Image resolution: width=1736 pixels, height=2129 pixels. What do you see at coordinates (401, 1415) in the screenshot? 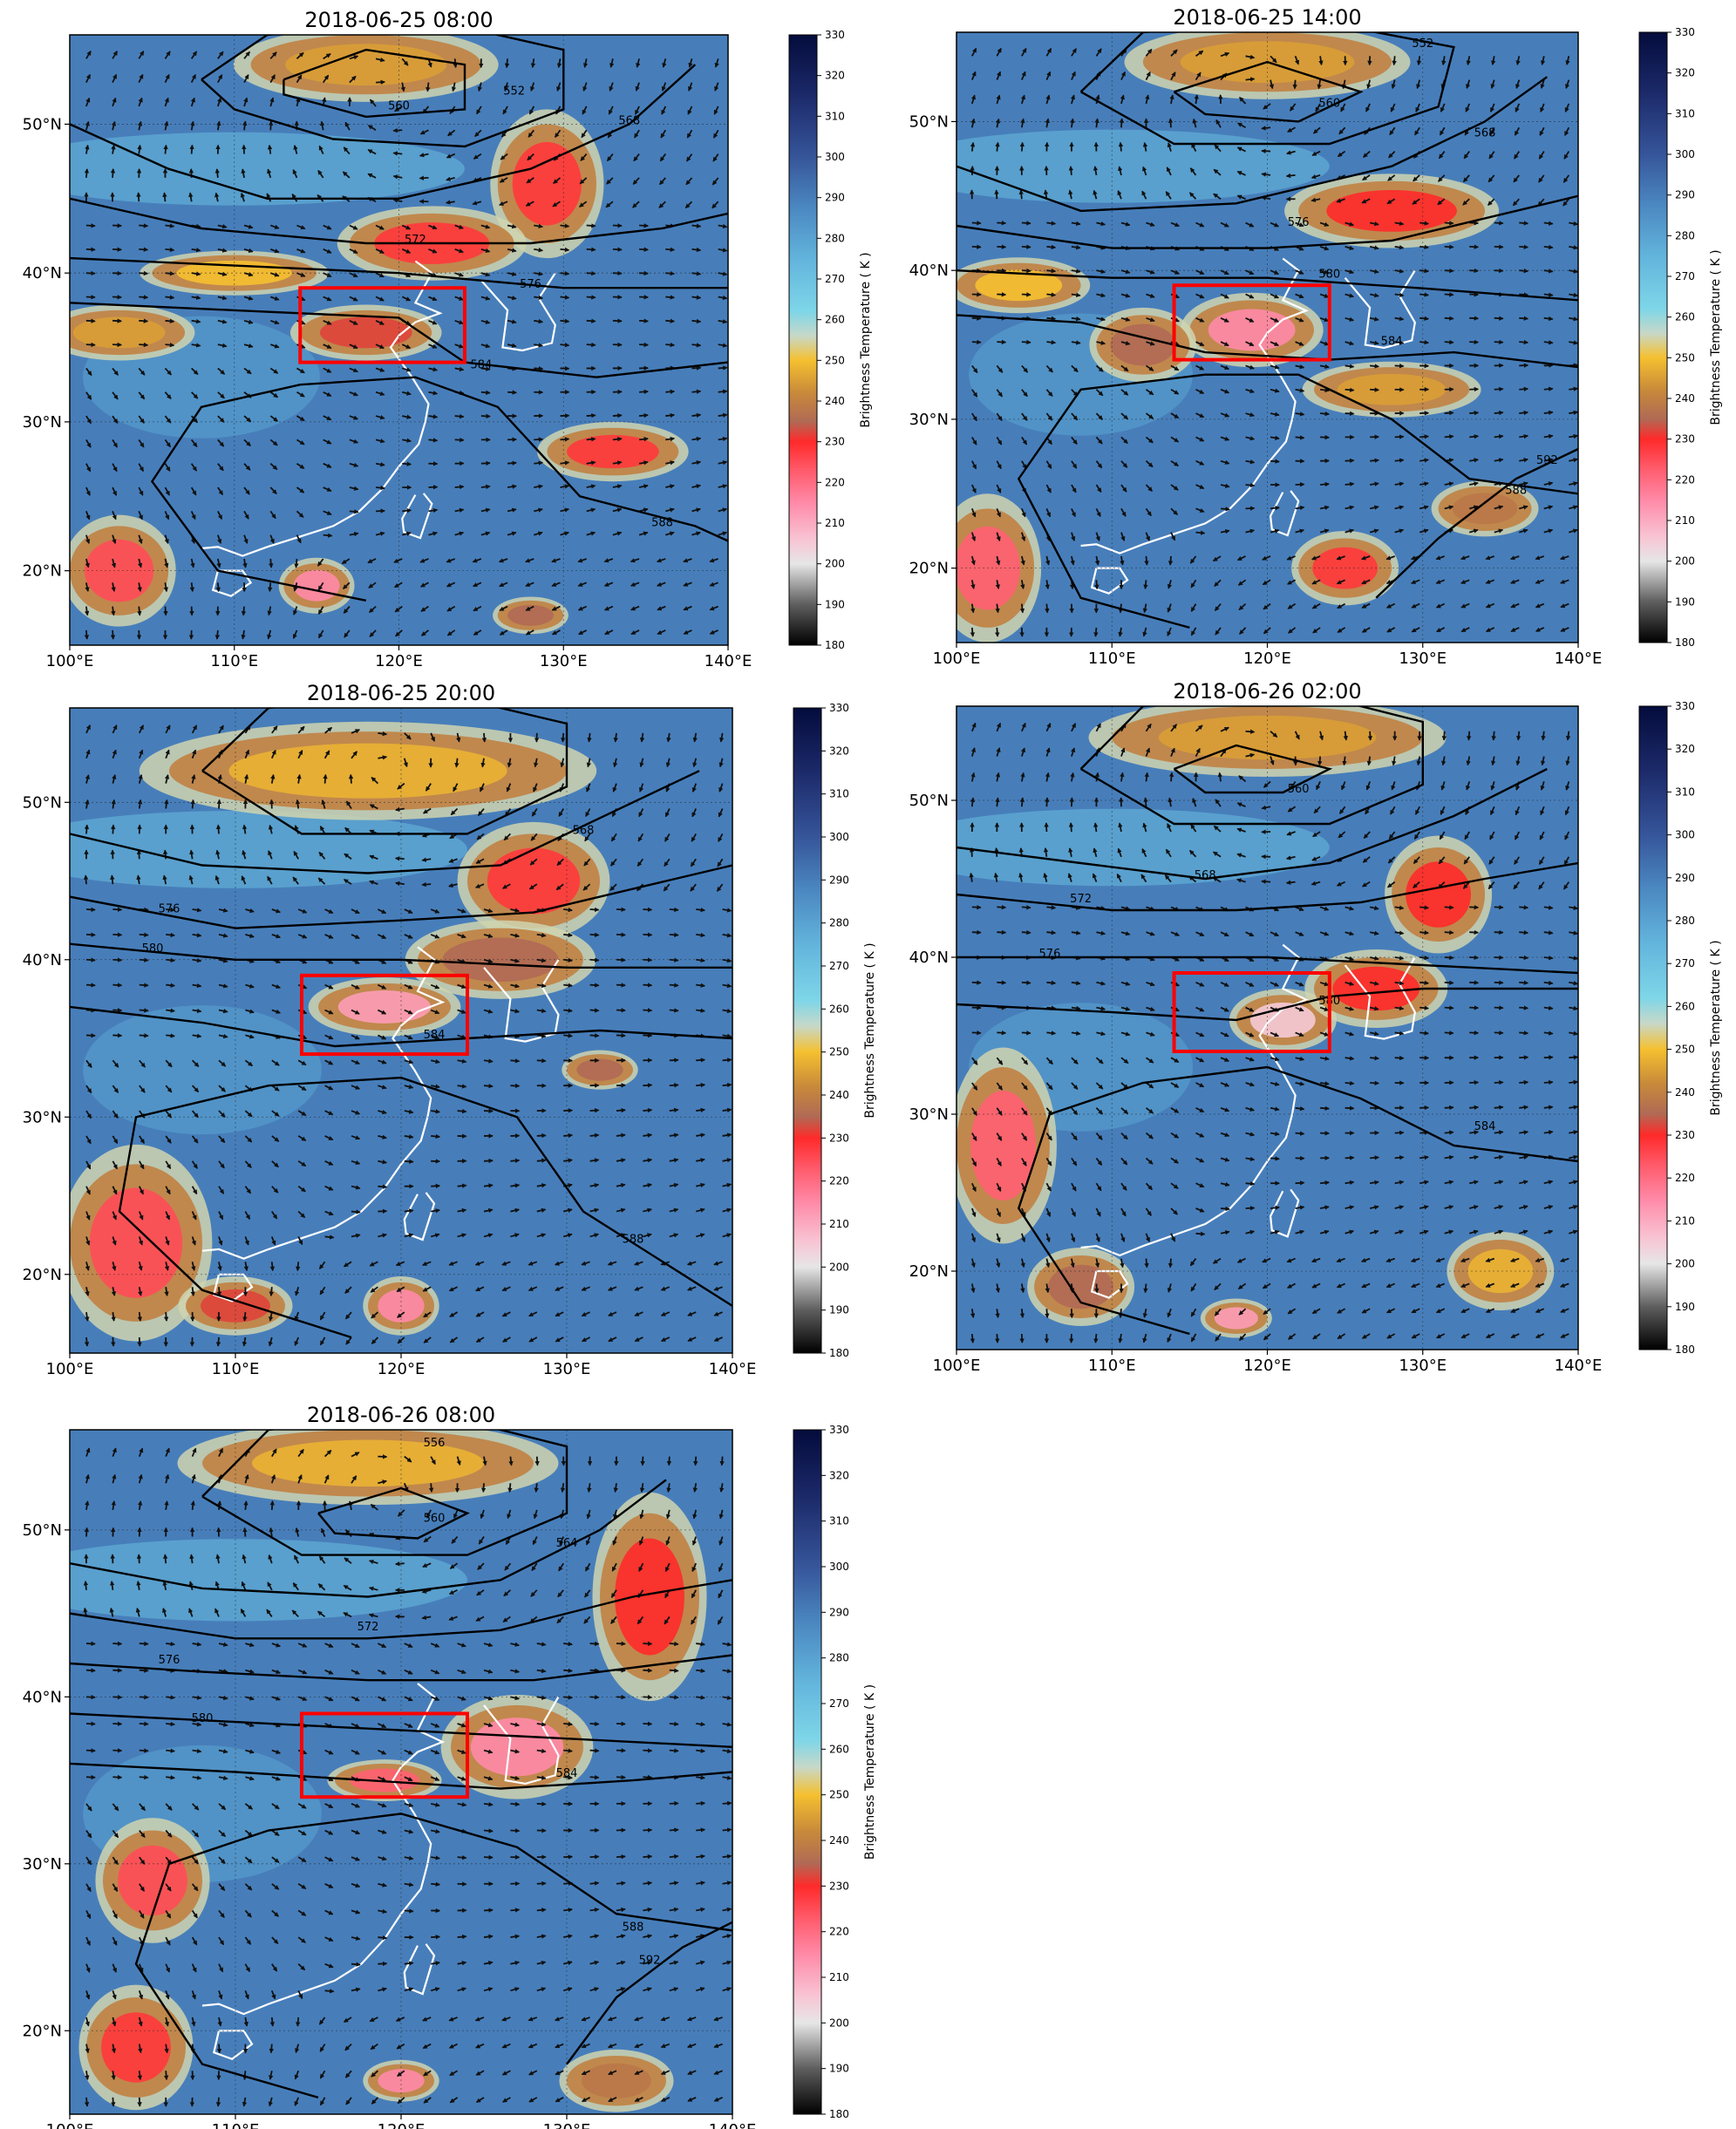
I see `panel-title: 2018-06-26 08:00` at bounding box center [401, 1415].